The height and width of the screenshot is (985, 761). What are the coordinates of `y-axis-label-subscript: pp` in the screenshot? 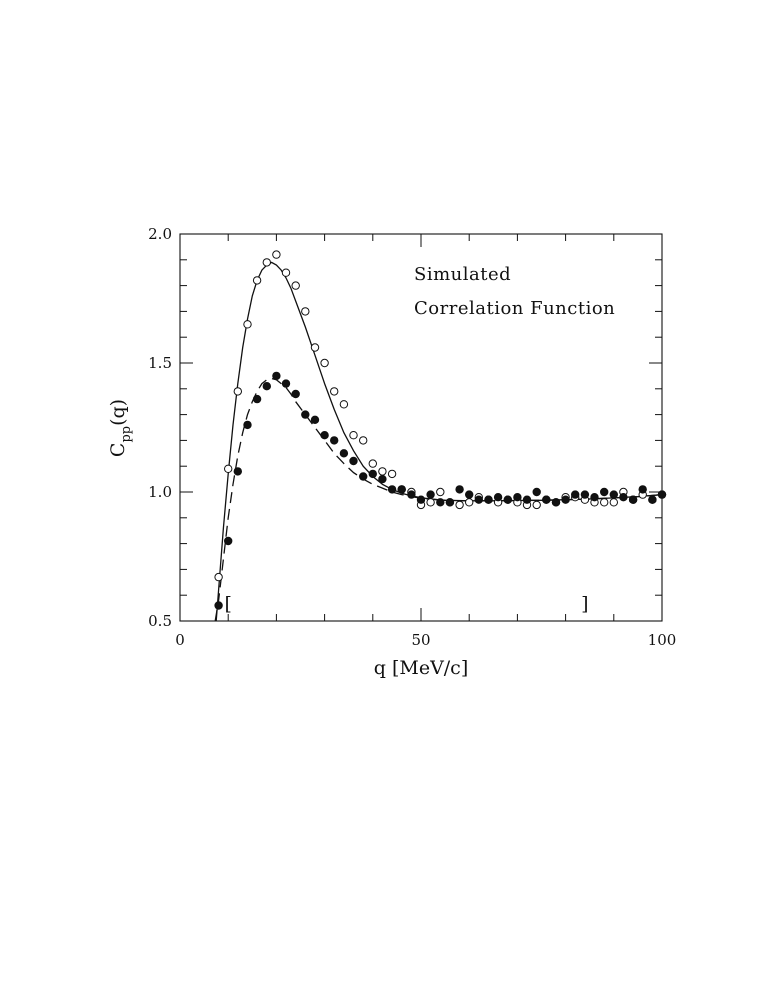 It's located at (126, 434).